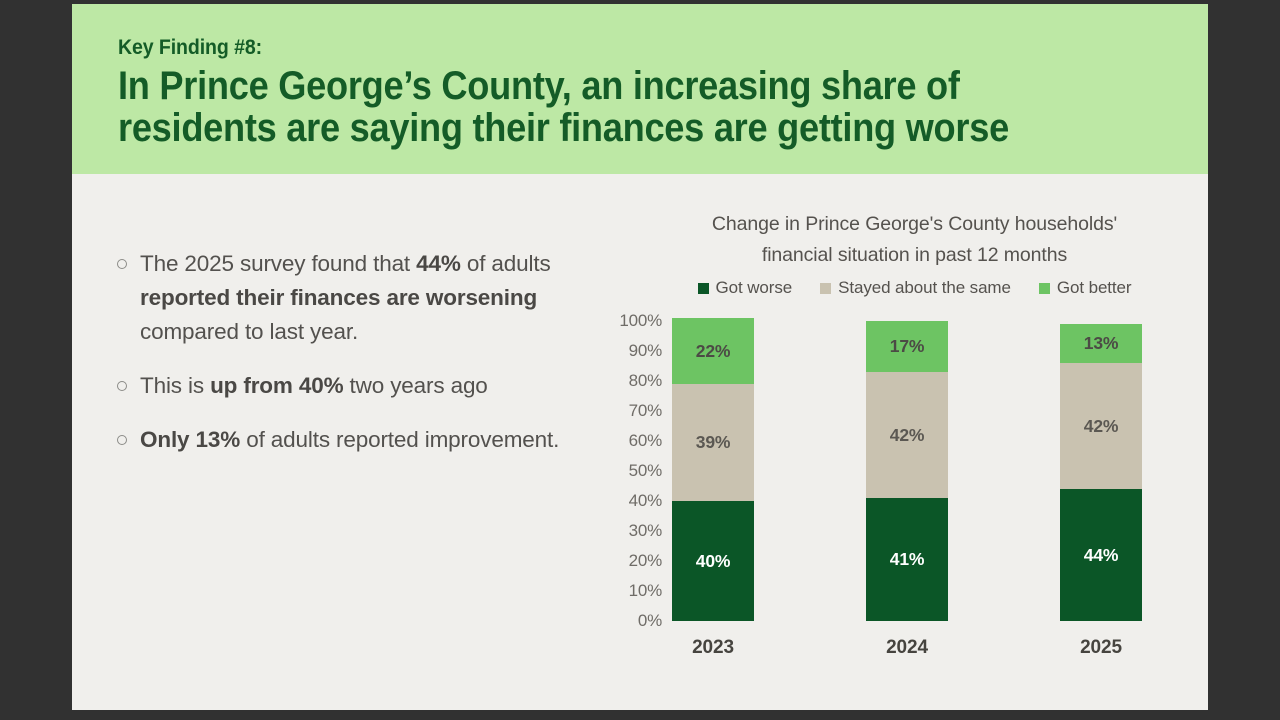 The width and height of the screenshot is (1280, 720). I want to click on bullet-1-seg-1: 44%, so click(438, 263).